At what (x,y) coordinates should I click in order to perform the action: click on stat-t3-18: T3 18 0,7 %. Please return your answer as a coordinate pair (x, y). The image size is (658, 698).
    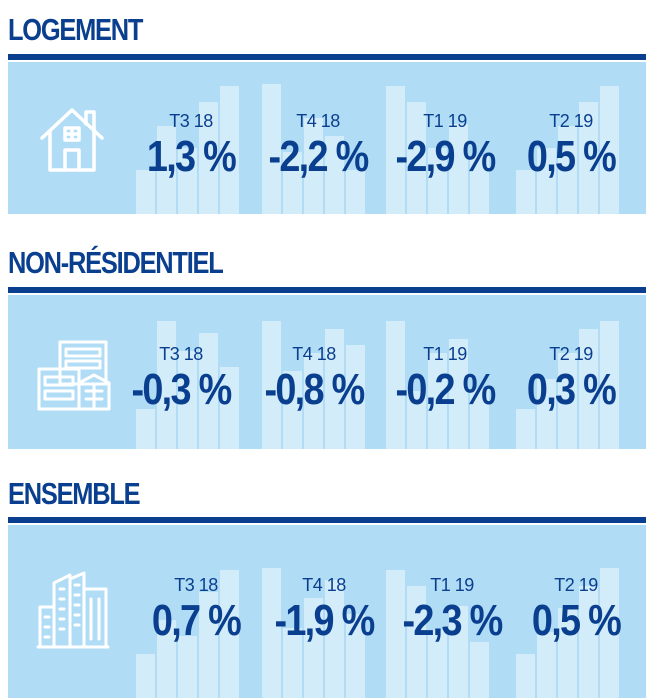
    Looking at the image, I should click on (196, 610).